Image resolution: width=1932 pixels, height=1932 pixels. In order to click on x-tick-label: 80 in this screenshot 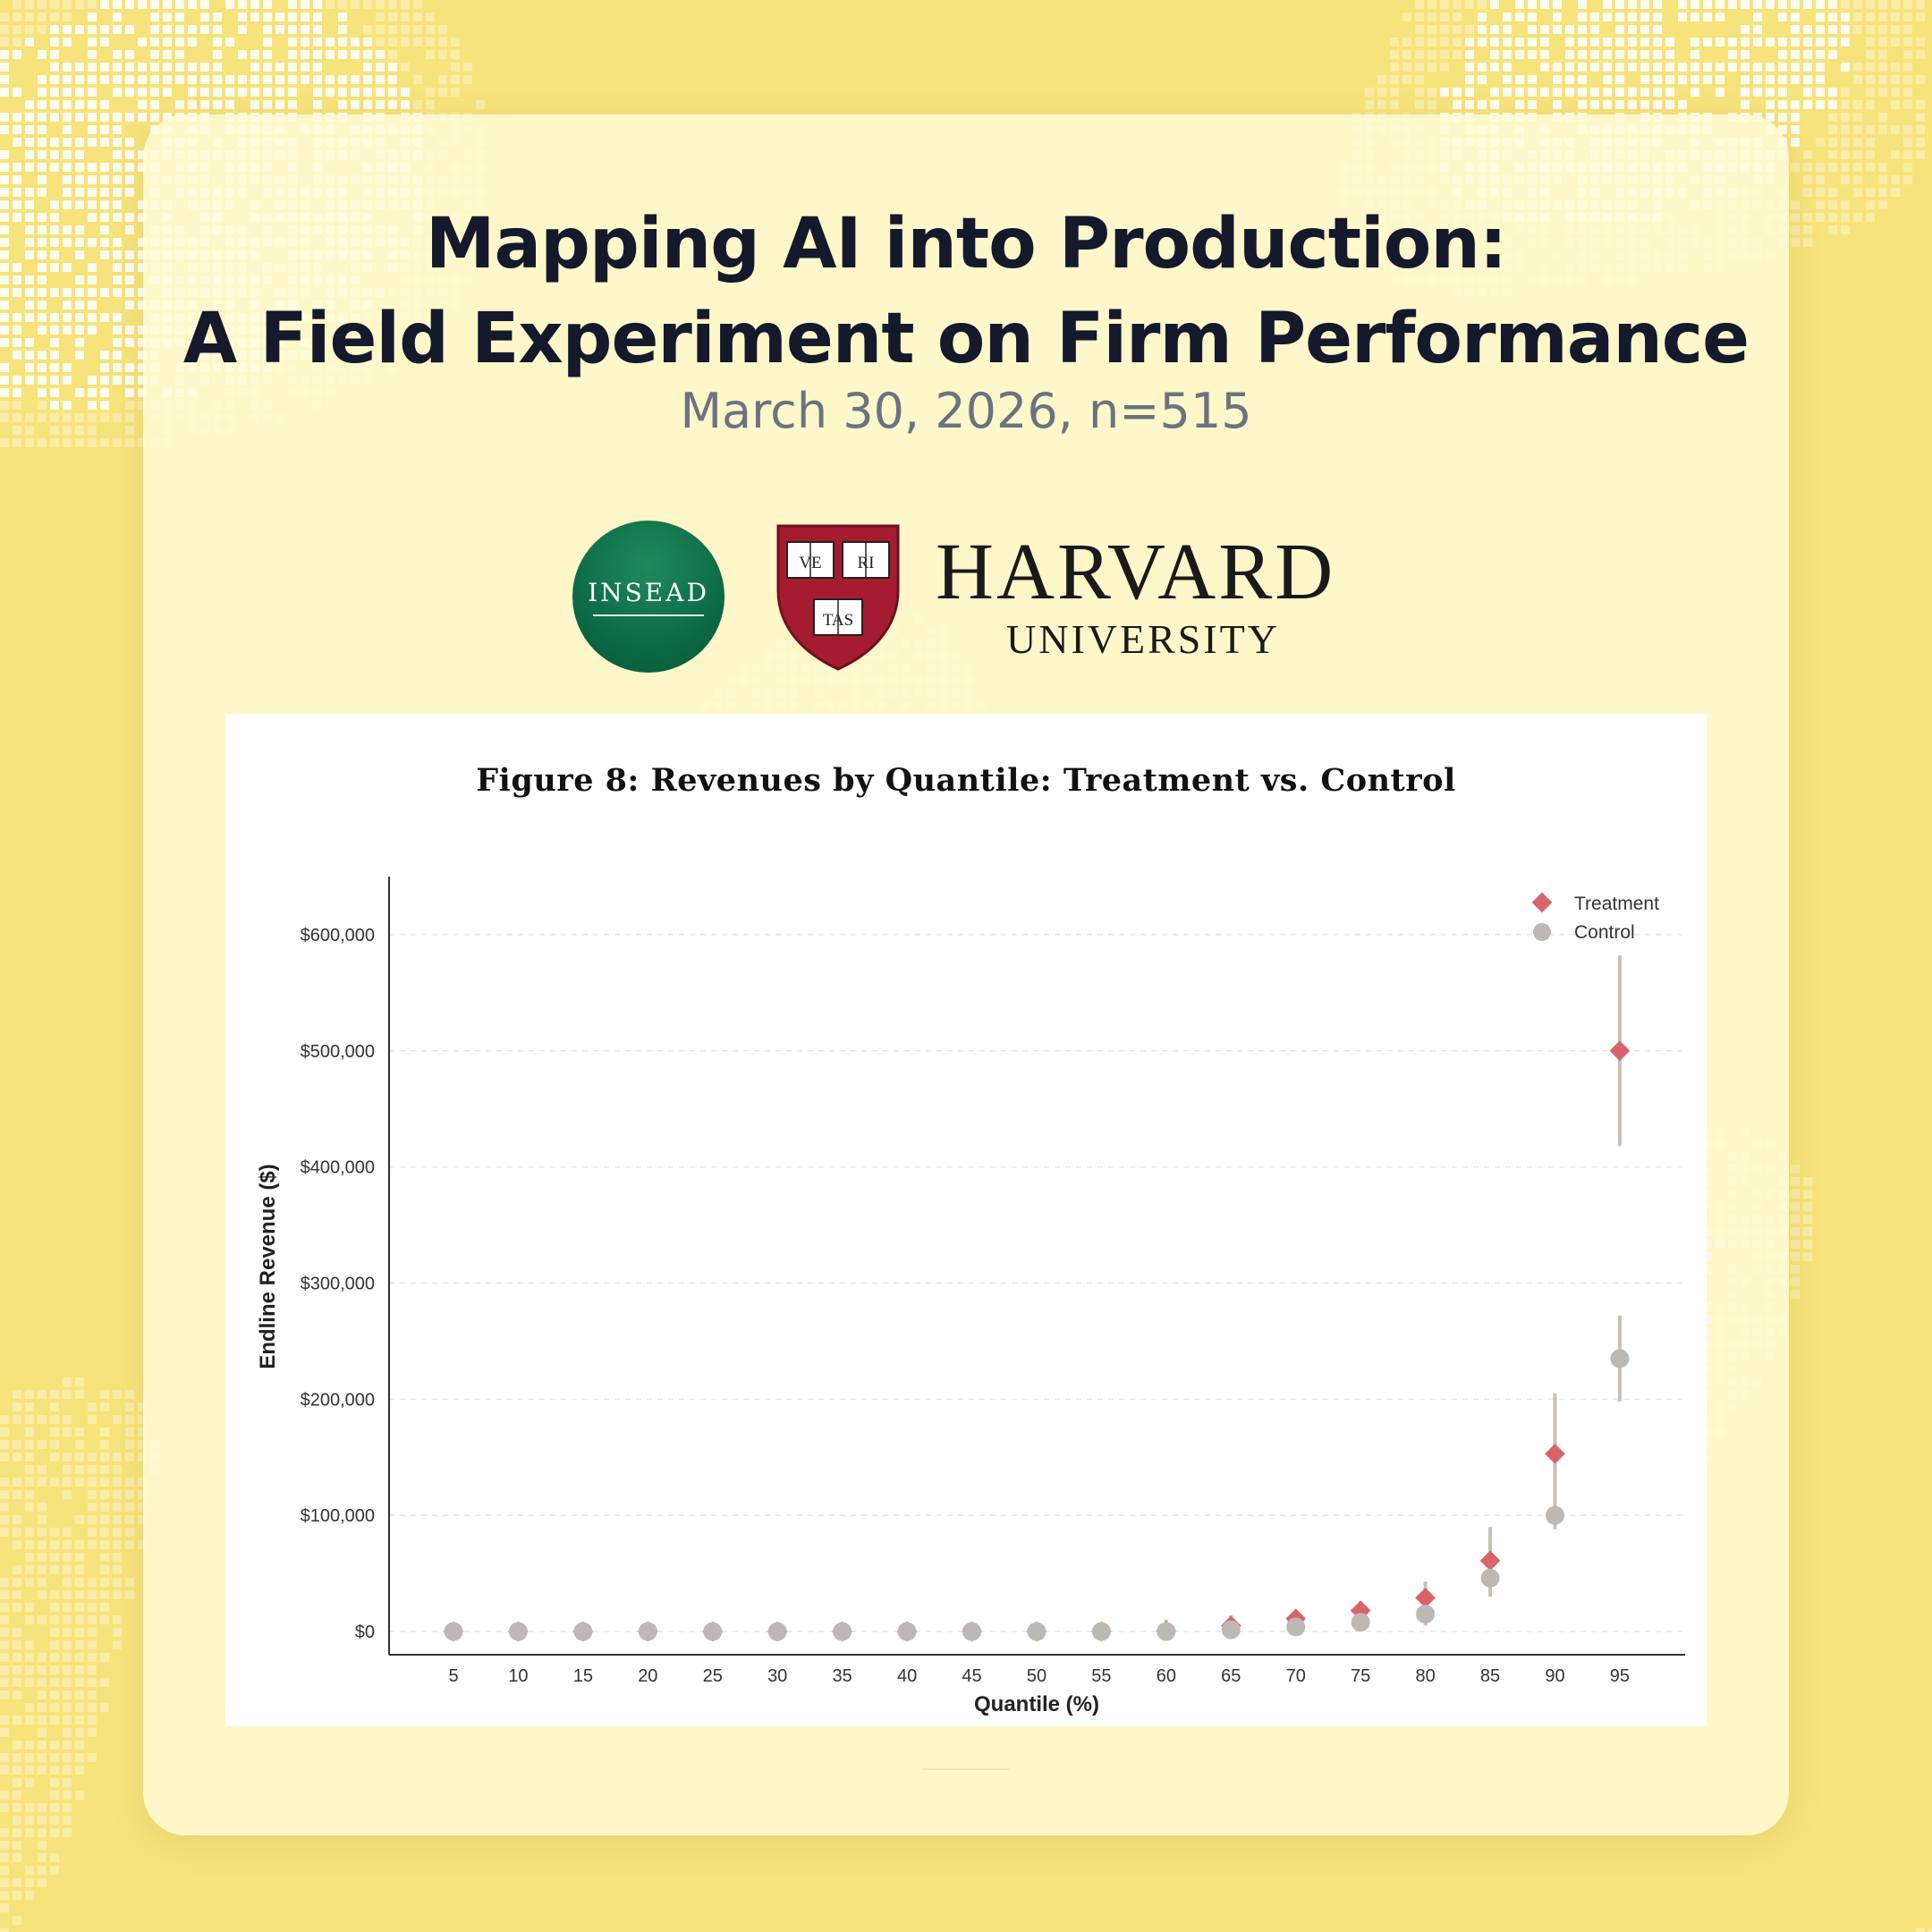, I will do `click(1425, 1676)`.